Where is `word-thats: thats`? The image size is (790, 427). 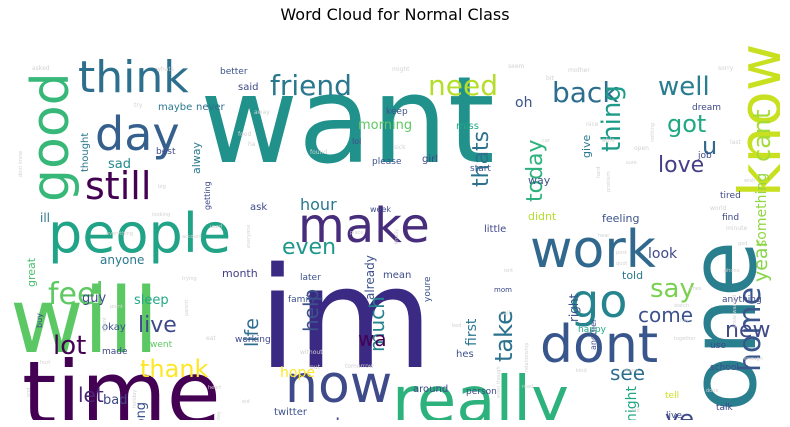
word-thats: thats is located at coordinates (481, 159).